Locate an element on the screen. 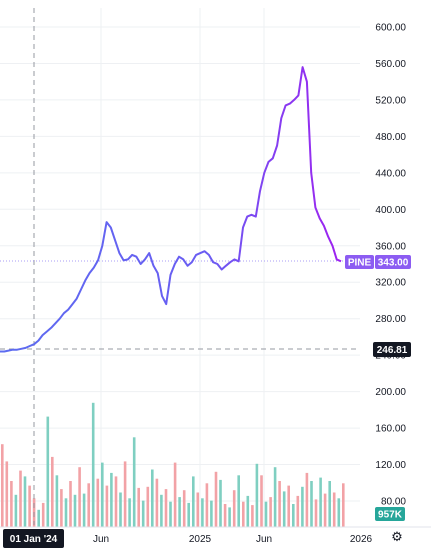  y-tick-label: 520.00 is located at coordinates (390, 100).